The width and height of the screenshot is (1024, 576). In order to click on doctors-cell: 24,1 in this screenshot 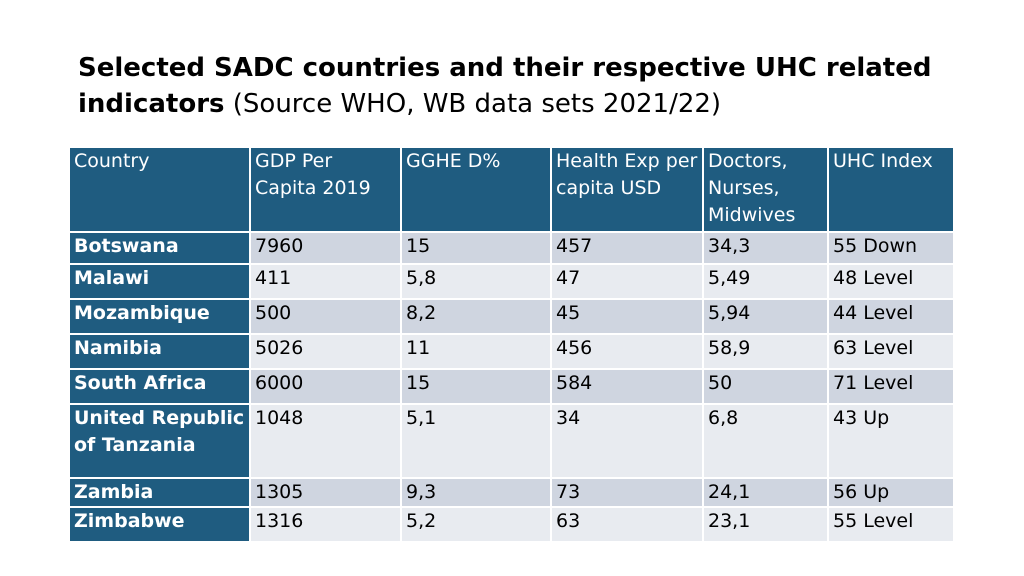, I will do `click(766, 493)`.